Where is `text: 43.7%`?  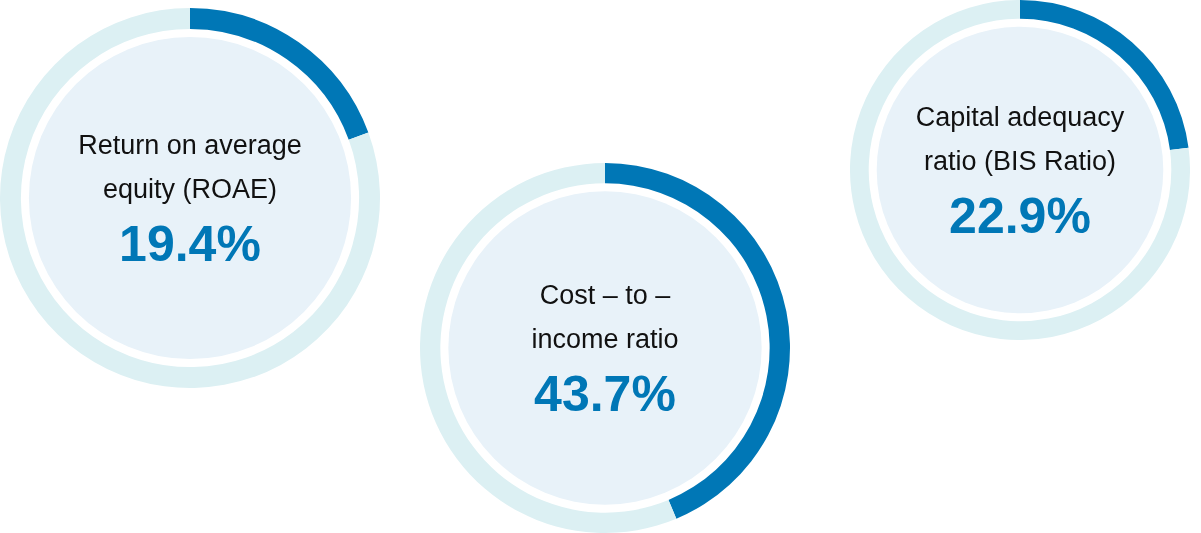
text: 43.7% is located at coordinates (605, 394).